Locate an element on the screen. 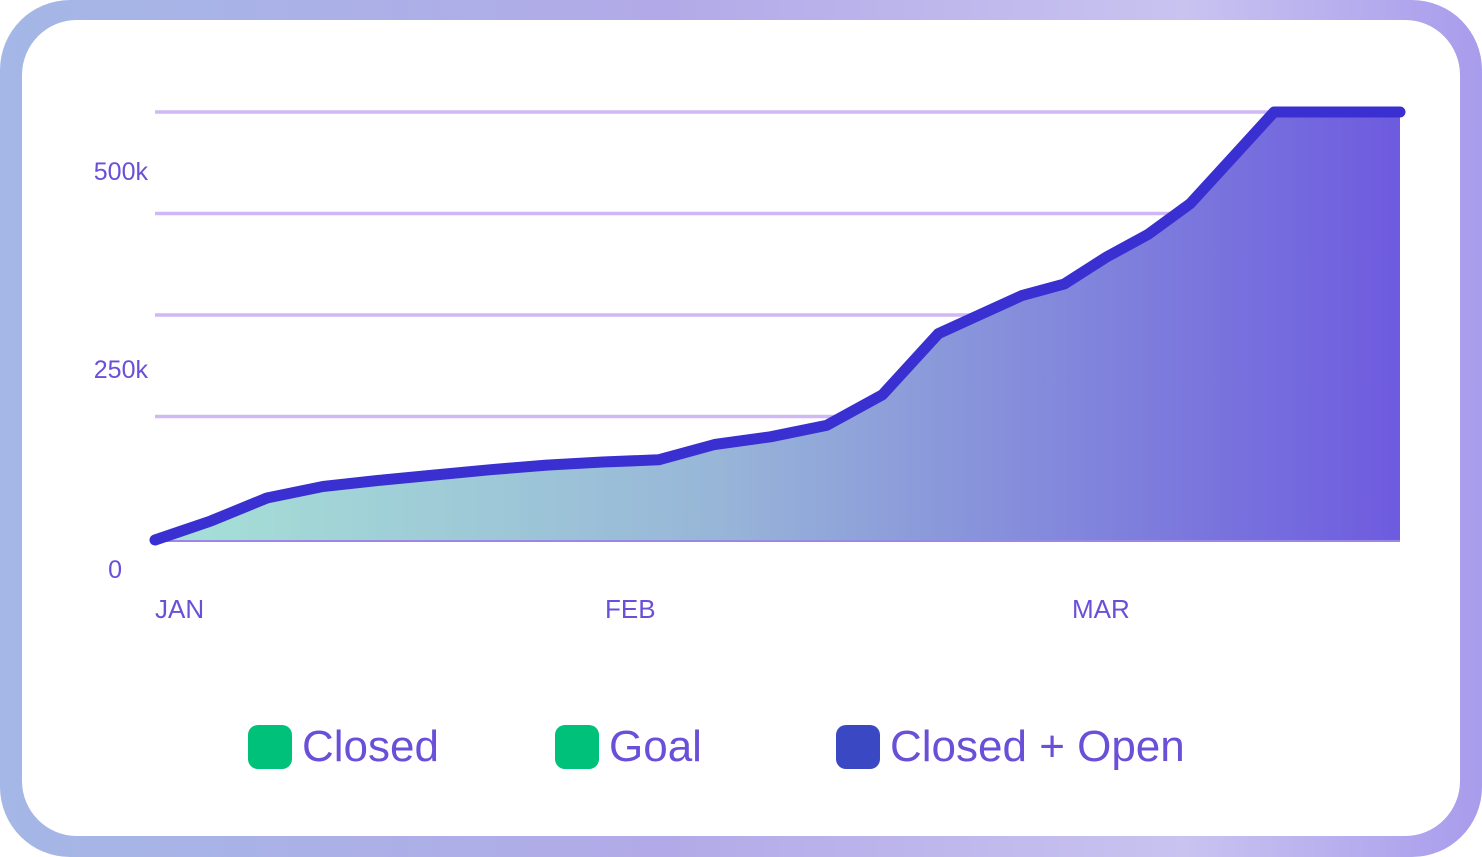 The image size is (1482, 857). legend: Closed Goal Closed + Open is located at coordinates (741, 747).